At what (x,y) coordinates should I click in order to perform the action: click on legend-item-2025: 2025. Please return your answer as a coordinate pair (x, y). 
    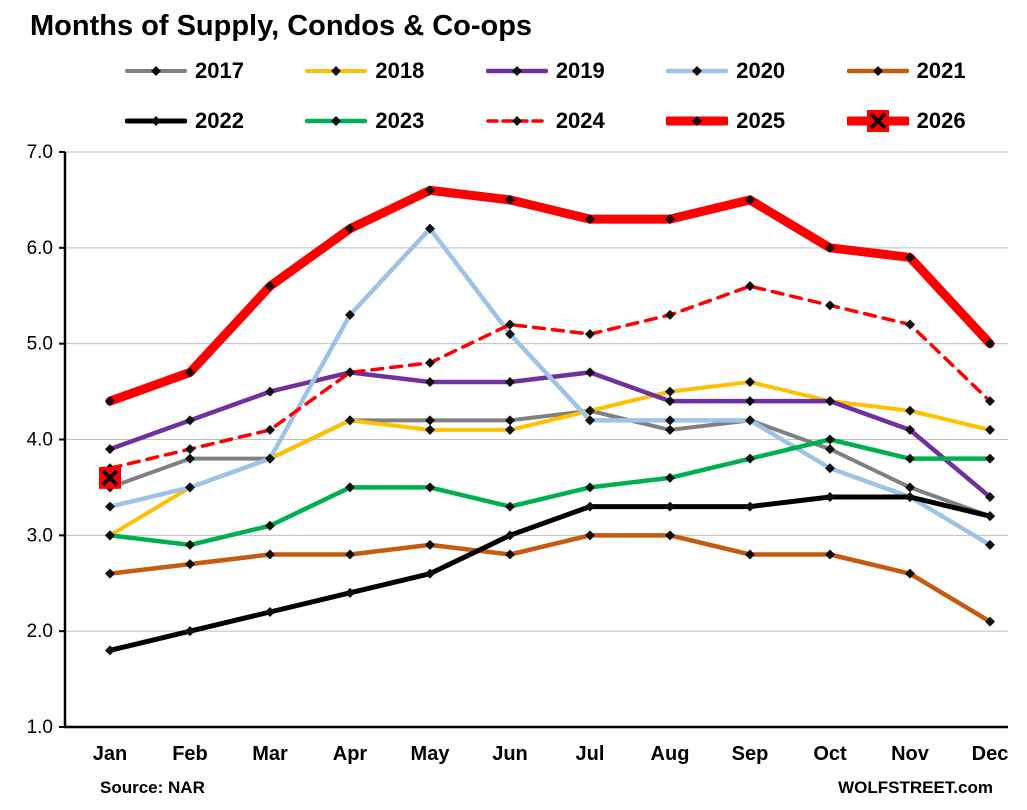
    Looking at the image, I should click on (756, 121).